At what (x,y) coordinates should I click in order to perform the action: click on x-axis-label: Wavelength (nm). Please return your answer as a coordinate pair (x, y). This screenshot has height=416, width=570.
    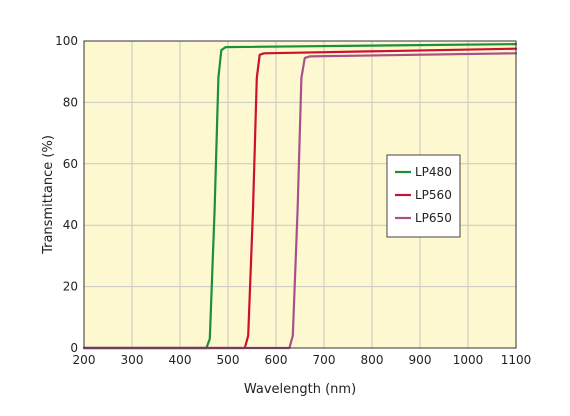
    Looking at the image, I should click on (300, 389).